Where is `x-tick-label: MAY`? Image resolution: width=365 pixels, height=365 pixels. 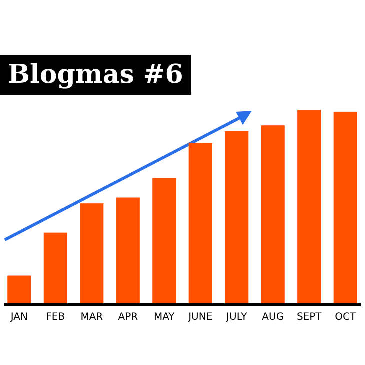 x-tick-label: MAY is located at coordinates (165, 318).